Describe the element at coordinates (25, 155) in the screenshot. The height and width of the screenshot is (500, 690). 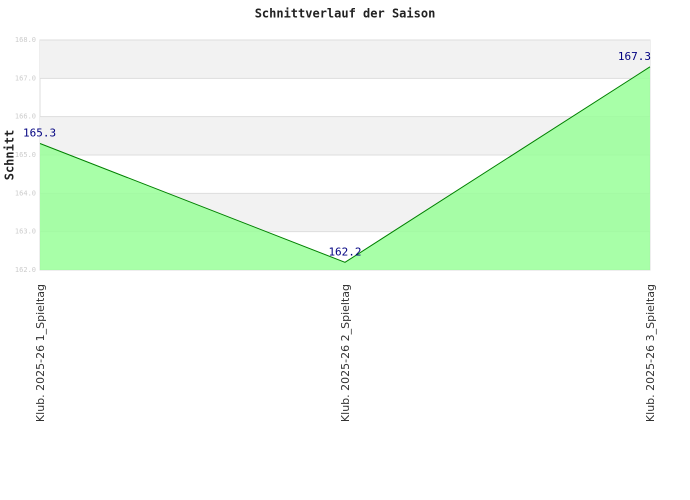
I see `y-tick-label: 165.0` at that location.